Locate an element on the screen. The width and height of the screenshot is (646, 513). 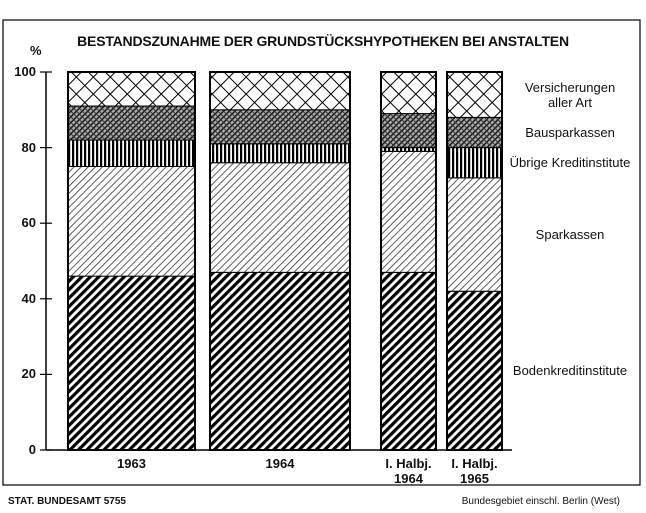
legend-label: Bodenkreditinstitute is located at coordinates (570, 371).